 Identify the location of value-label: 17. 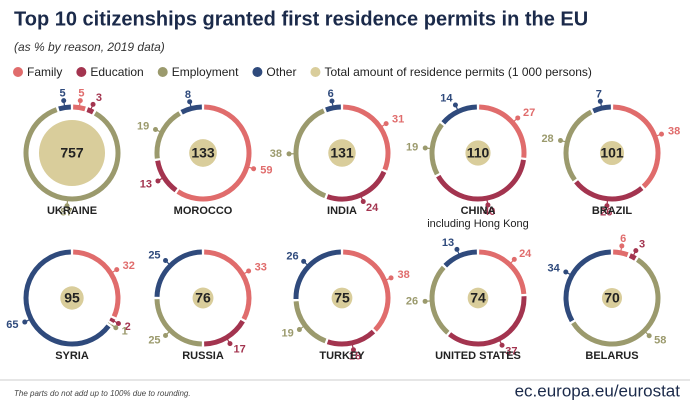
(240, 350).